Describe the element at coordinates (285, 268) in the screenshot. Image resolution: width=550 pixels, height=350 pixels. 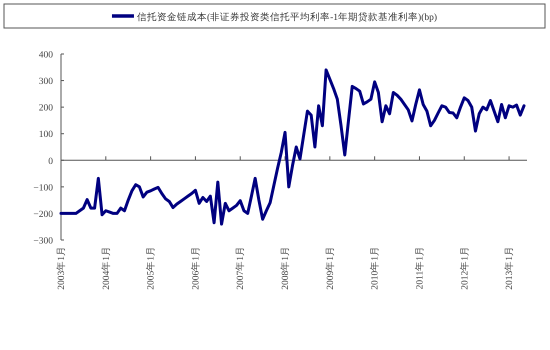
I see `x-tick-label: 2008年1月` at that location.